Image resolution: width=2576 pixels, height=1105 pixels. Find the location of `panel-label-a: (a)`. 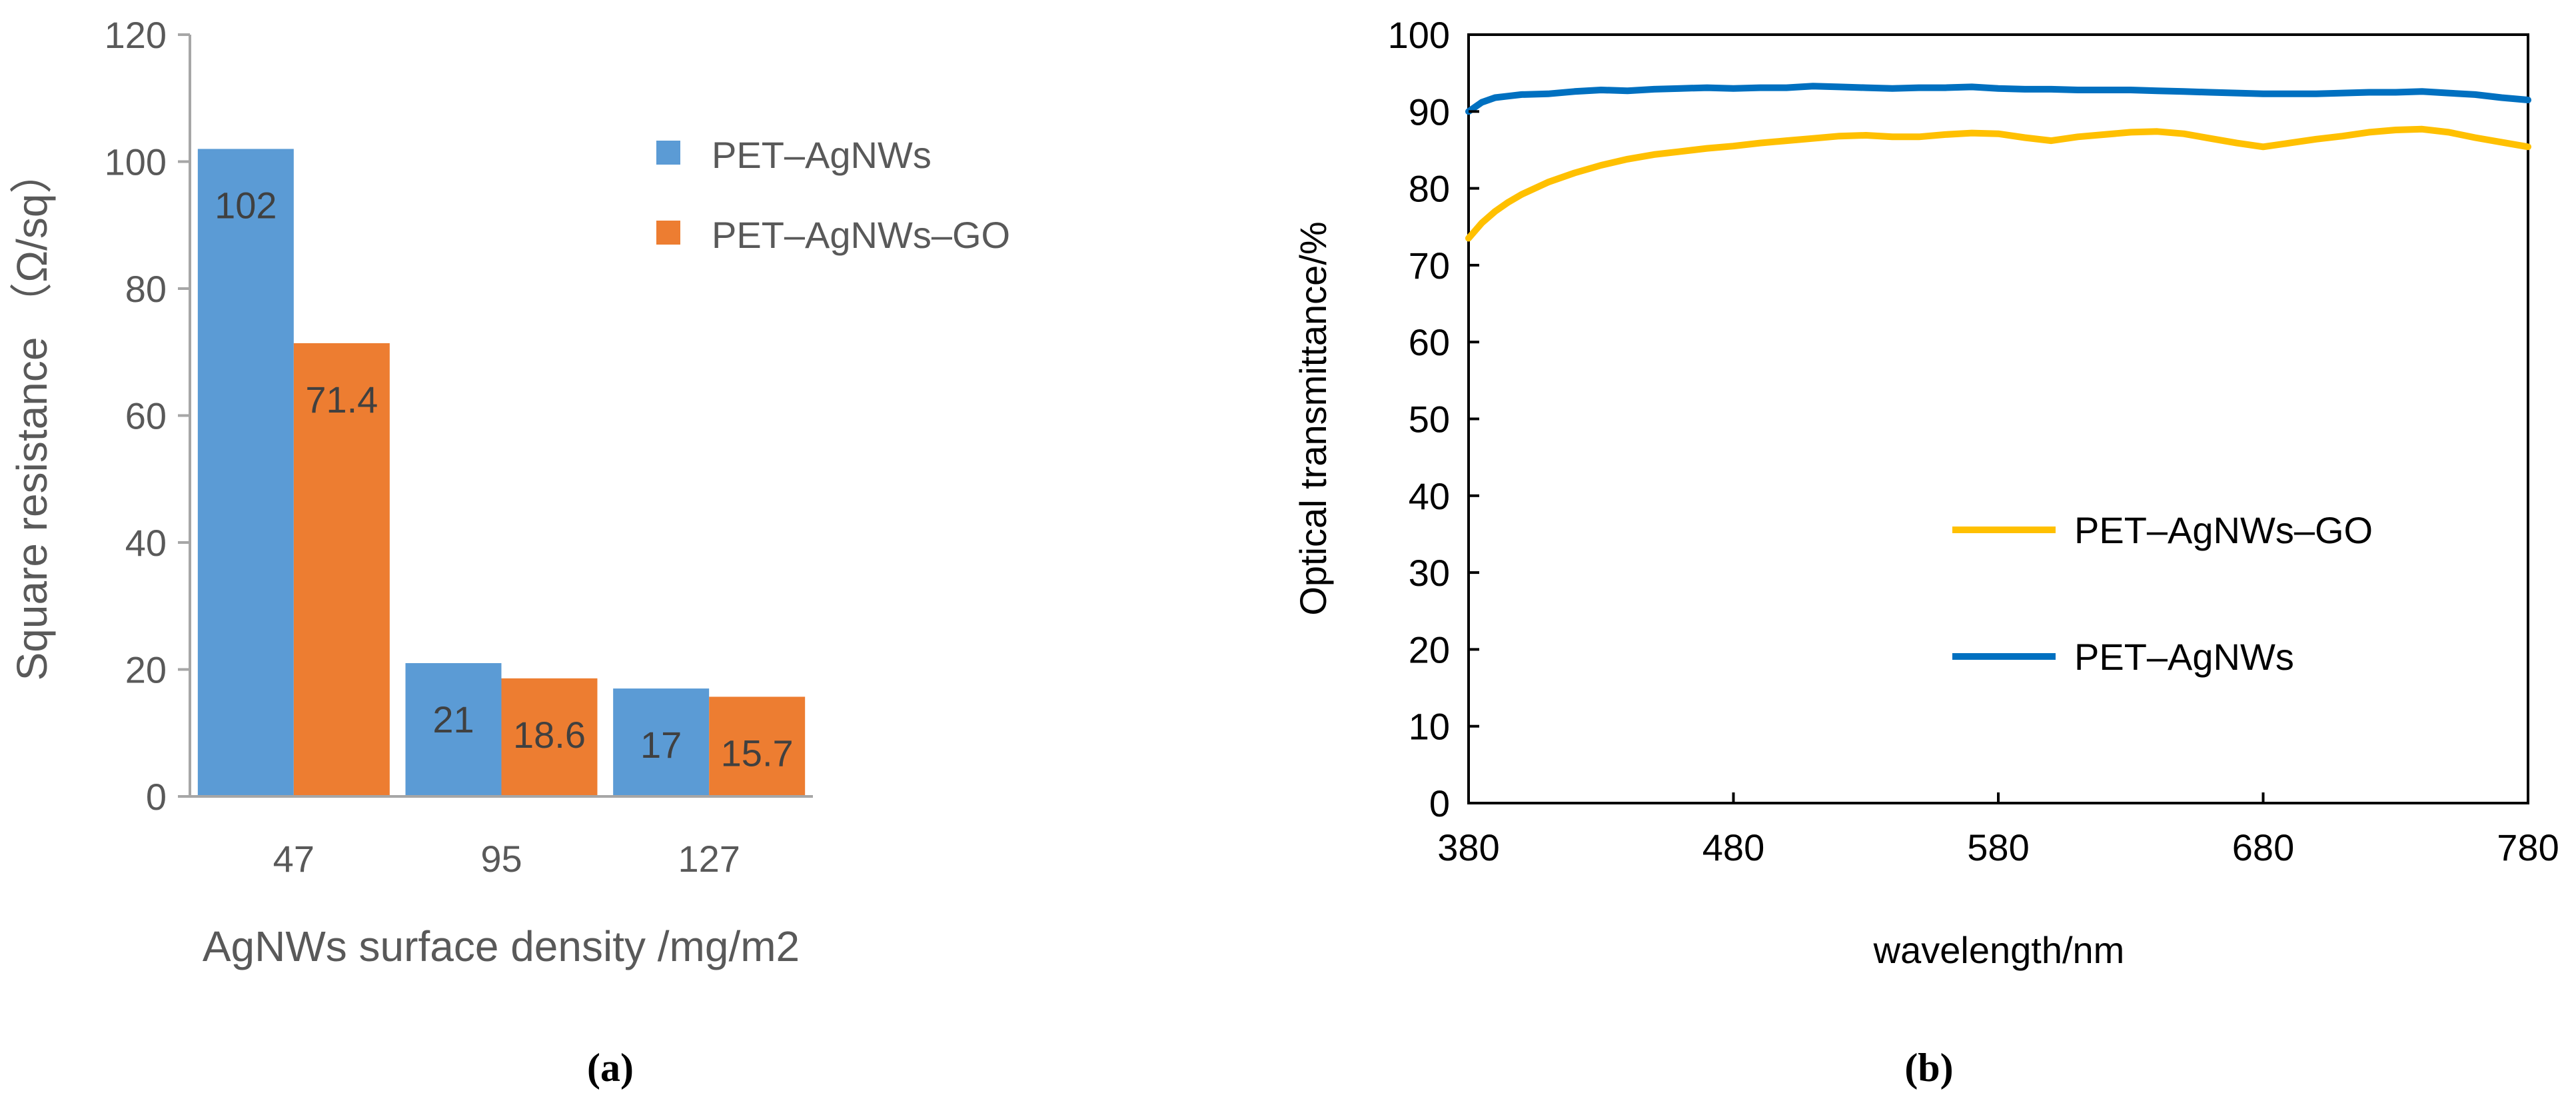

panel-label-a: (a) is located at coordinates (610, 1068).